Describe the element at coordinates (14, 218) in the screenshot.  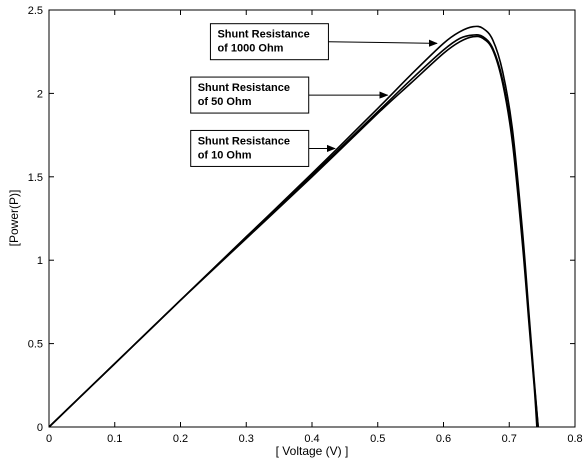
I see `y-axis-label: [Power(P)]` at that location.